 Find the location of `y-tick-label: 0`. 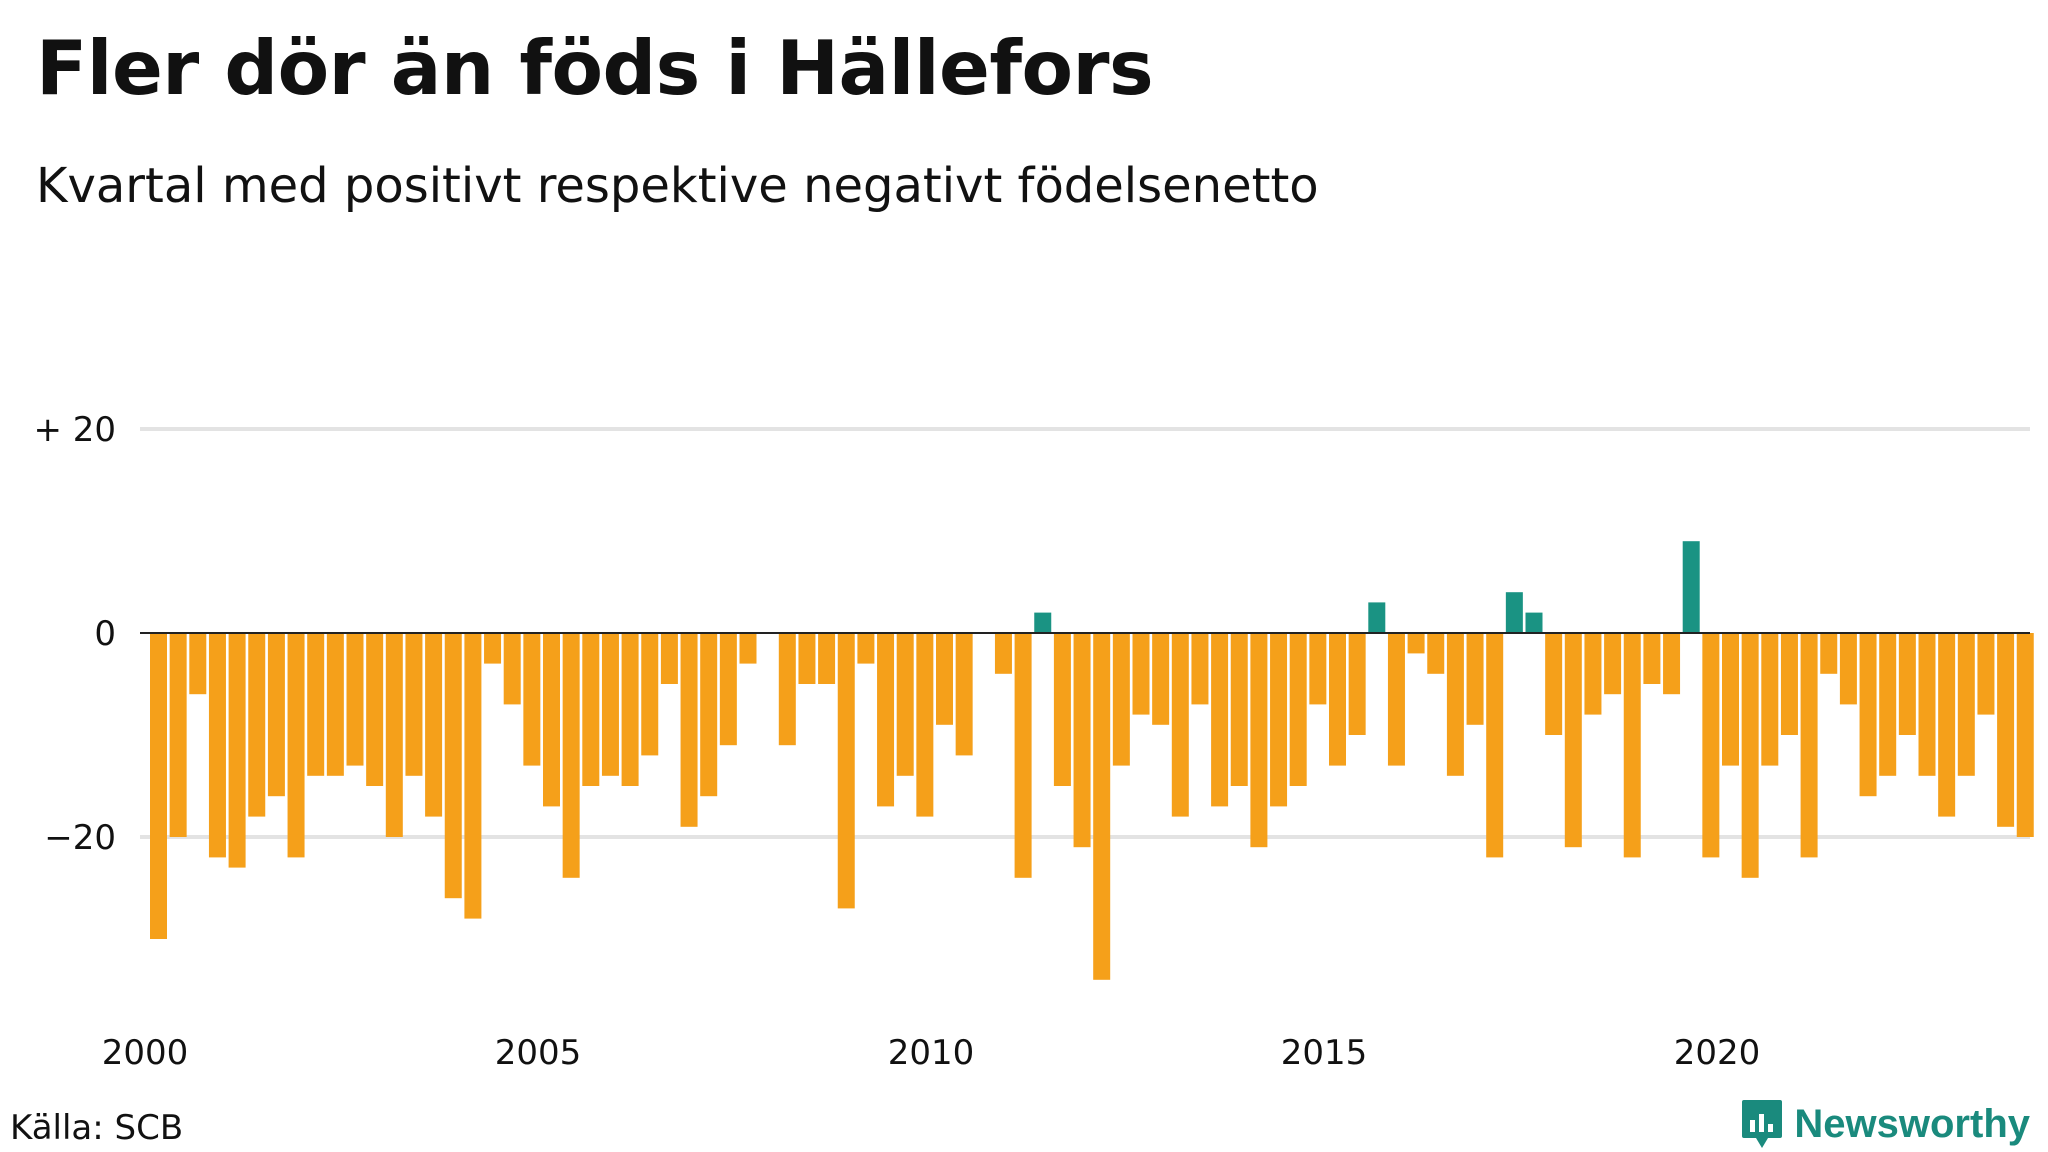

y-tick-label: 0 is located at coordinates (105, 634).